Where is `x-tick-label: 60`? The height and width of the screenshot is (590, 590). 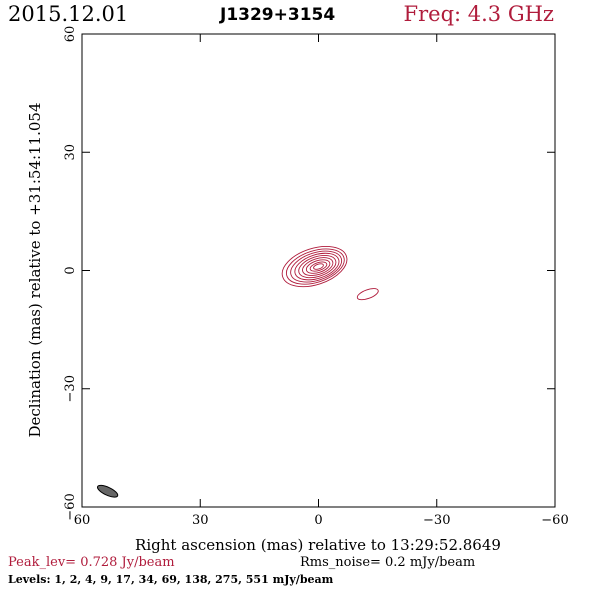 x-tick-label: 60 is located at coordinates (82, 520).